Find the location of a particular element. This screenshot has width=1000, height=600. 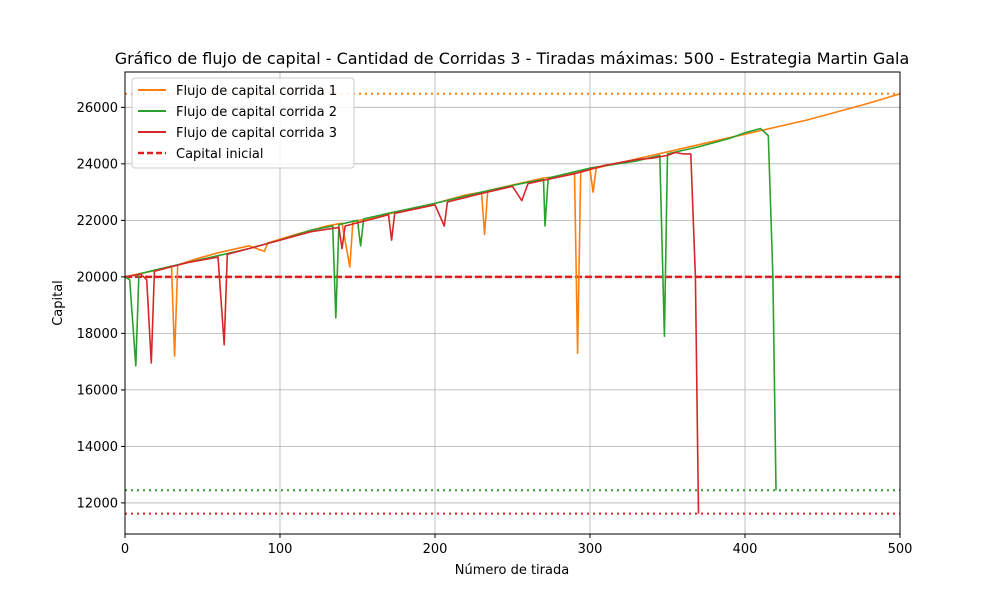

x-tick-label: 200 is located at coordinates (435, 549).